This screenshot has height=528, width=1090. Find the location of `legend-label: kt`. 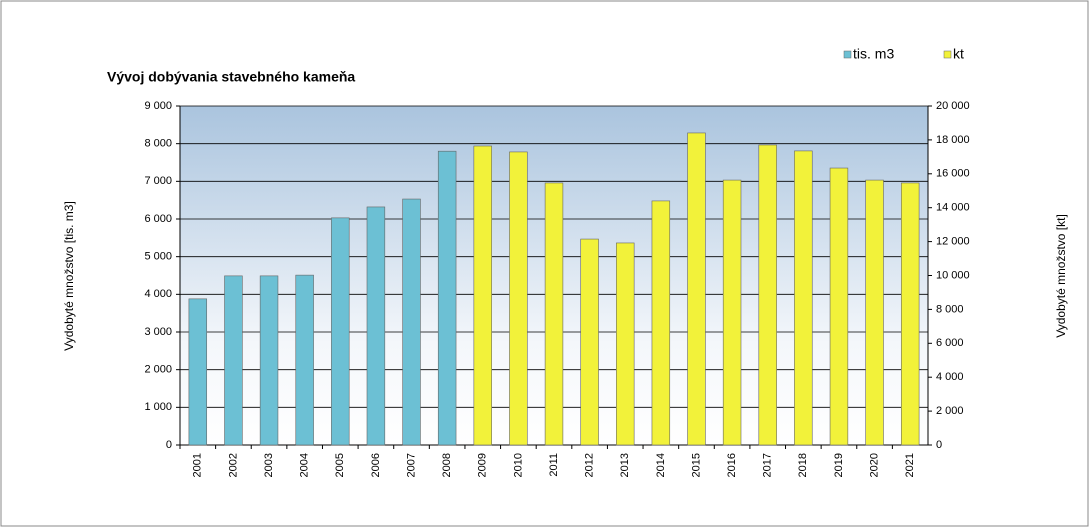

legend-label: kt is located at coordinates (958, 54).